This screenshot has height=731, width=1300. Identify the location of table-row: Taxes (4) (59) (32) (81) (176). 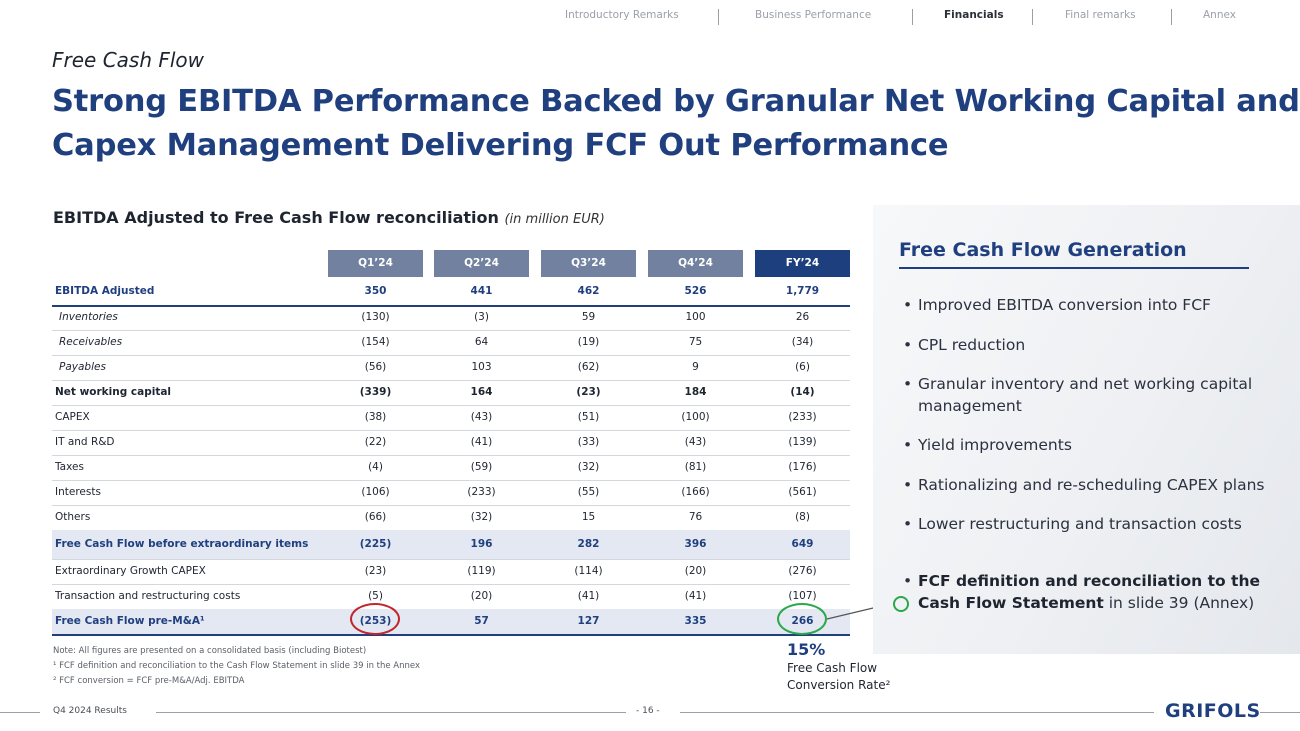
(451, 468).